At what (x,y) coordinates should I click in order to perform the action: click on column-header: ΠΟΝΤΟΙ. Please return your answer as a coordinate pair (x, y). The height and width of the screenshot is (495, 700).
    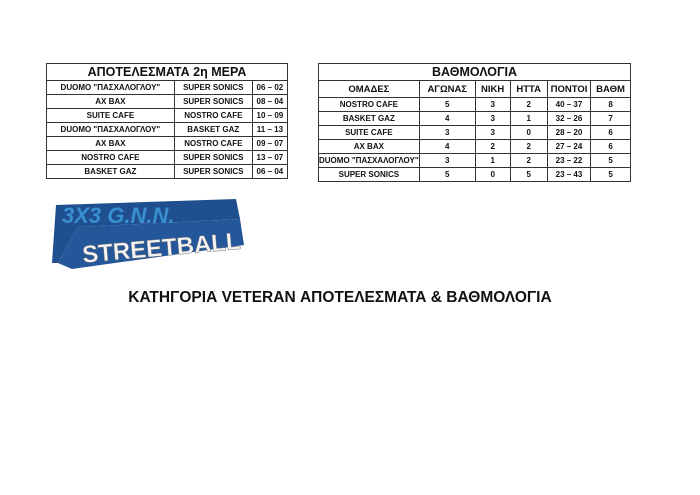
    Looking at the image, I should click on (569, 89).